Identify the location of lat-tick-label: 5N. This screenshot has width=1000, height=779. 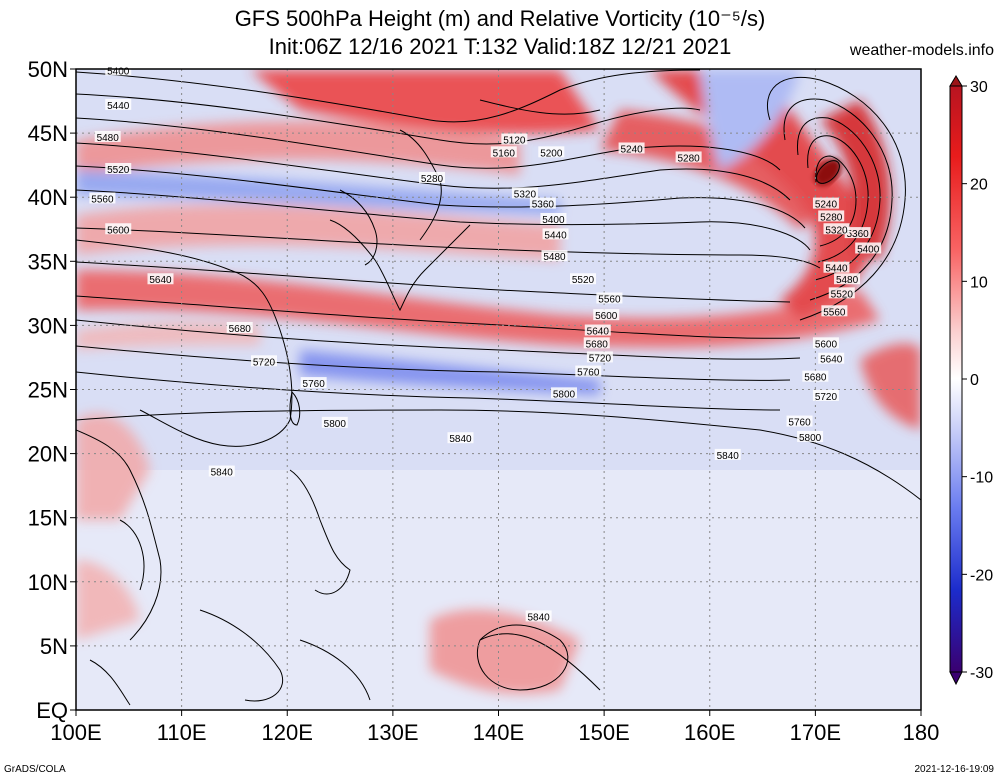
(54, 646).